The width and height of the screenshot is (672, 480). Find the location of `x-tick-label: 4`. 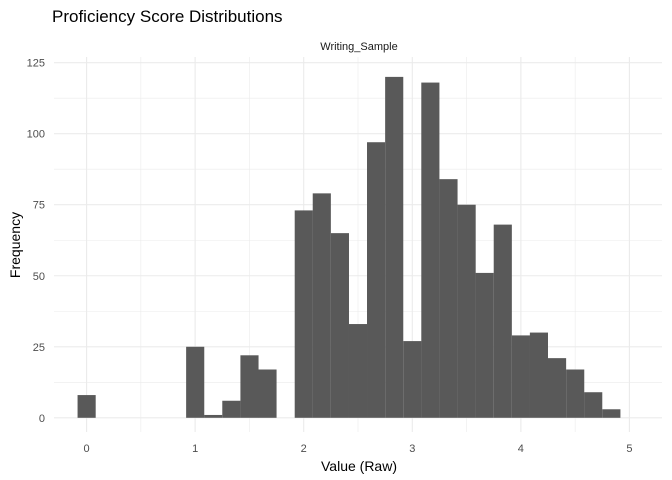

x-tick-label: 4 is located at coordinates (521, 449).